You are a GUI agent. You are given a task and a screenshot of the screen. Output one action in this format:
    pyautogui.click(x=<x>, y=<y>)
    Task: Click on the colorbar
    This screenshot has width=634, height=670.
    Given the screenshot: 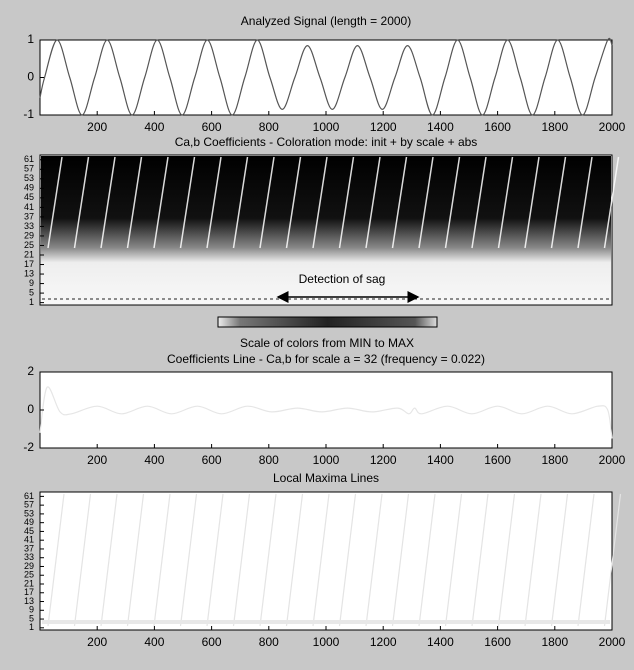 What is the action you would take?
    pyautogui.click(x=327, y=322)
    